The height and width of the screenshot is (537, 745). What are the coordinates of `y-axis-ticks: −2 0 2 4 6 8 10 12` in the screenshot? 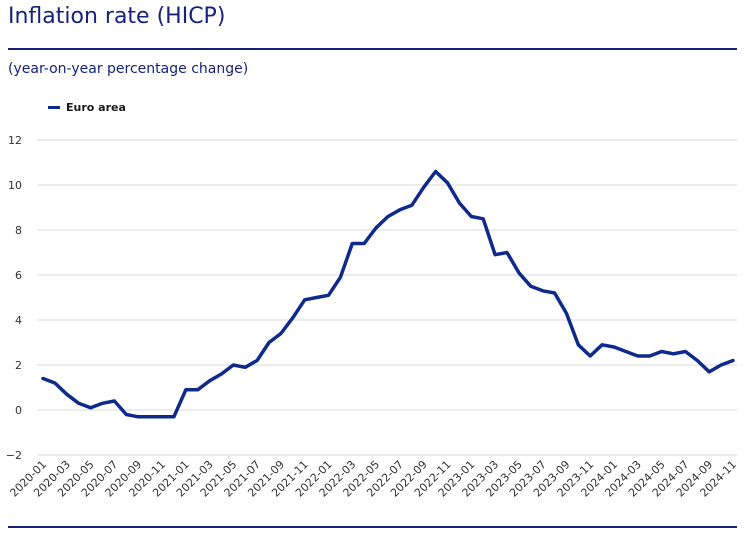 It's located at (14, 298).